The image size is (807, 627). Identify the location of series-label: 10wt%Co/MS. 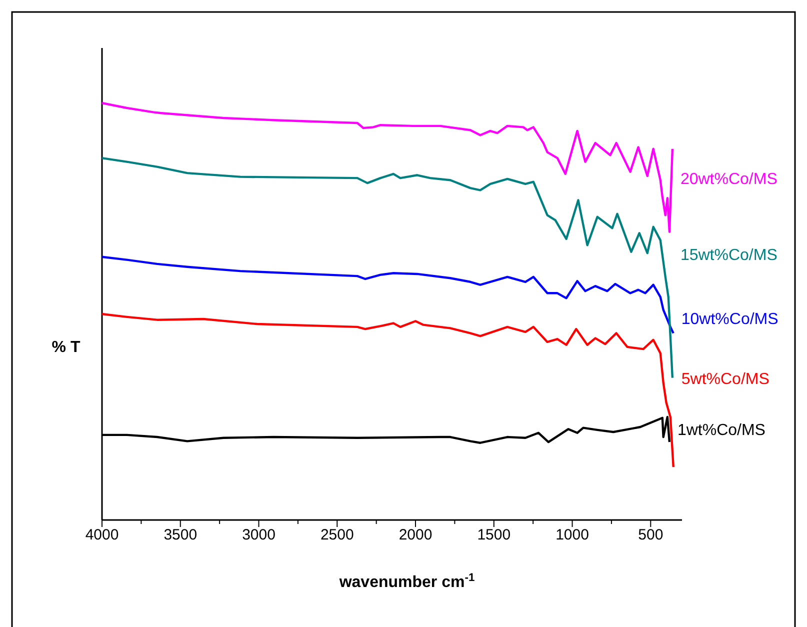
(729, 319).